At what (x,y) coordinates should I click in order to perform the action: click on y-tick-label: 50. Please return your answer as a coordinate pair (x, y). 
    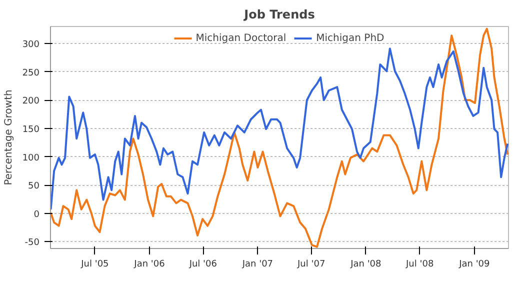
    Looking at the image, I should click on (34, 187).